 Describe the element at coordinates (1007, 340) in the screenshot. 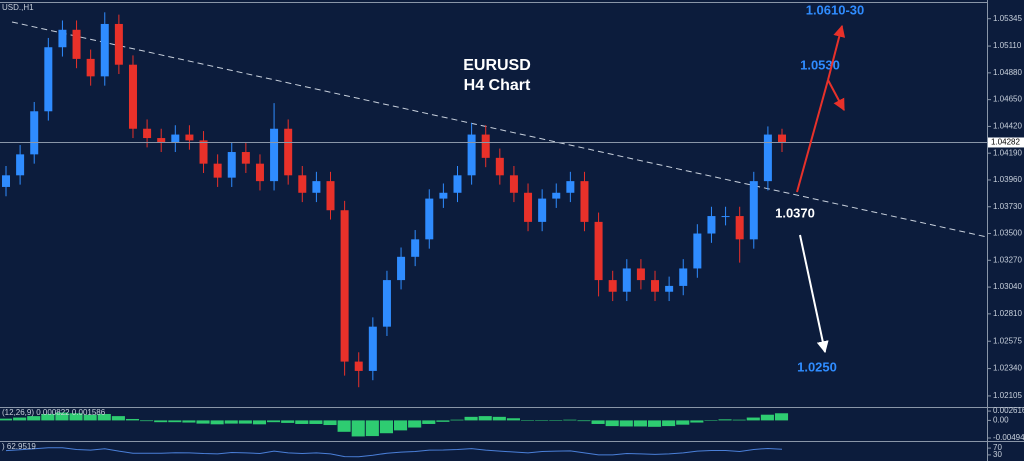

I see `y-tick-label: 1.02575` at that location.